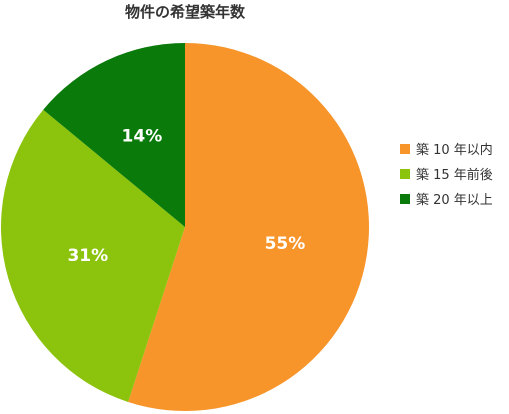 Image resolution: width=509 pixels, height=414 pixels. I want to click on legend-item-1: 築 10 年以内, so click(446, 150).